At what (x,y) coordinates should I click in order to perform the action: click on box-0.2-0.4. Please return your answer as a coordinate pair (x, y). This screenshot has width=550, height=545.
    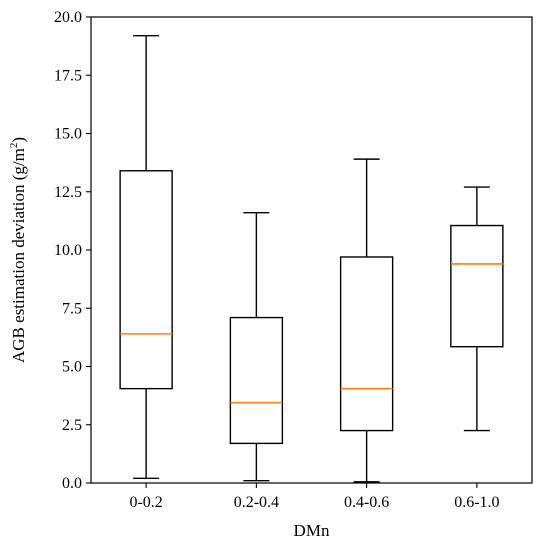
    Looking at the image, I should click on (256, 347).